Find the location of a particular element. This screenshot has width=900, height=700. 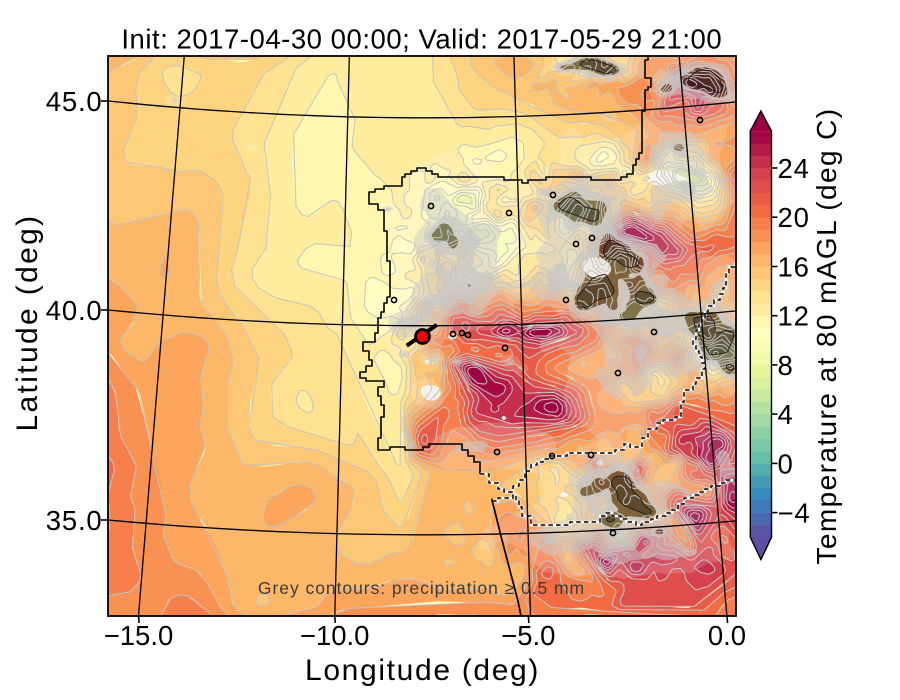

svg-text:Grey contours: precipitation ≥: Grey contours: precipitation ≥ 0.5 mm is located at coordinates (421, 588).